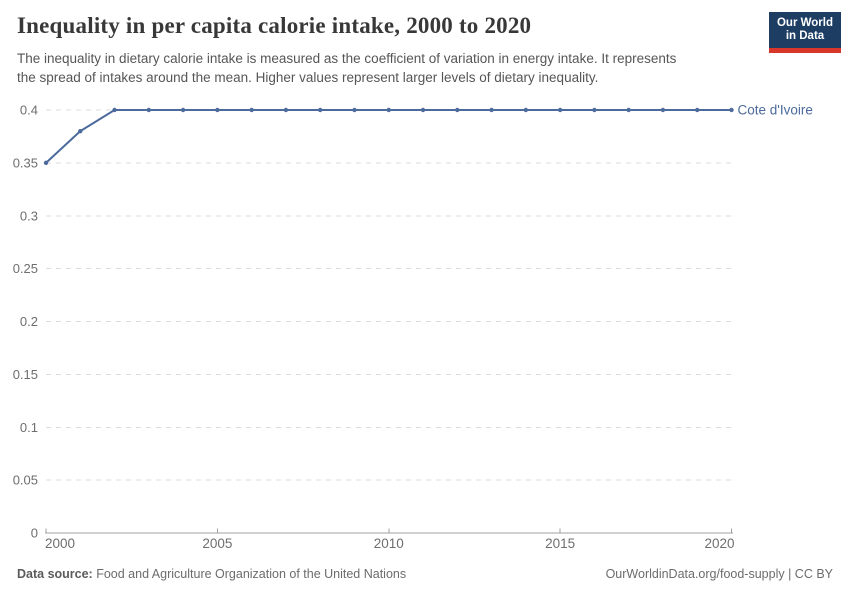 This screenshot has height=600, width=850. Describe the element at coordinates (389, 543) in the screenshot. I see `x-axis-tick-label: 2010` at that location.